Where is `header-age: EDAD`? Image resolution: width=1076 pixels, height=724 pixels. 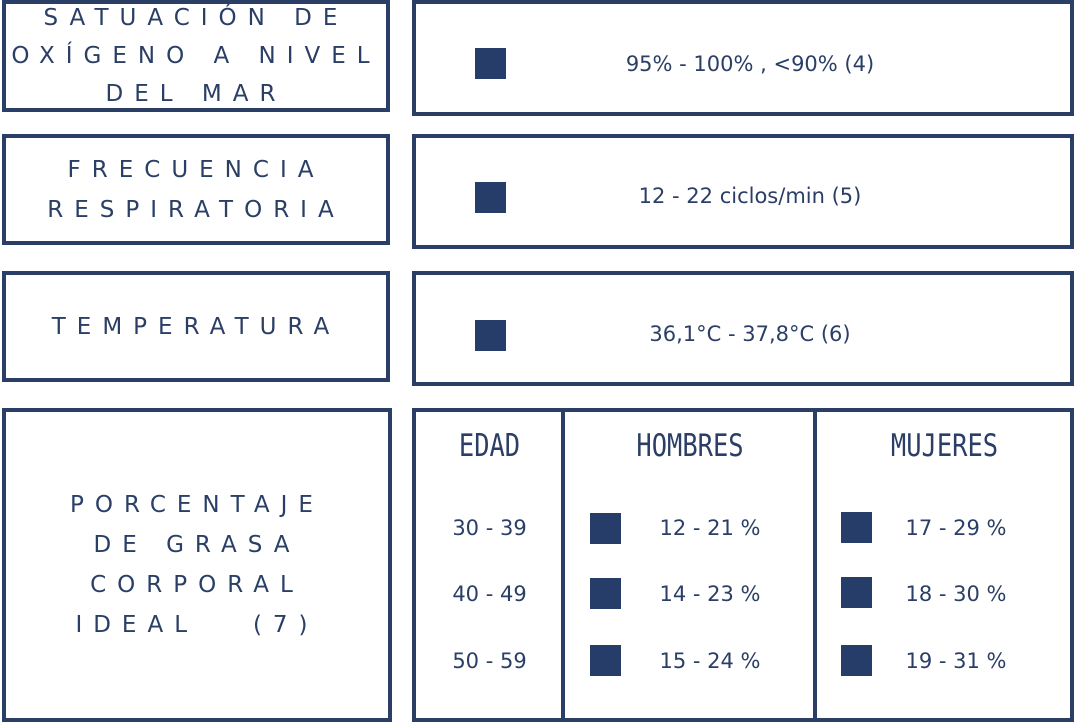
header-age: EDAD is located at coordinates (489, 446).